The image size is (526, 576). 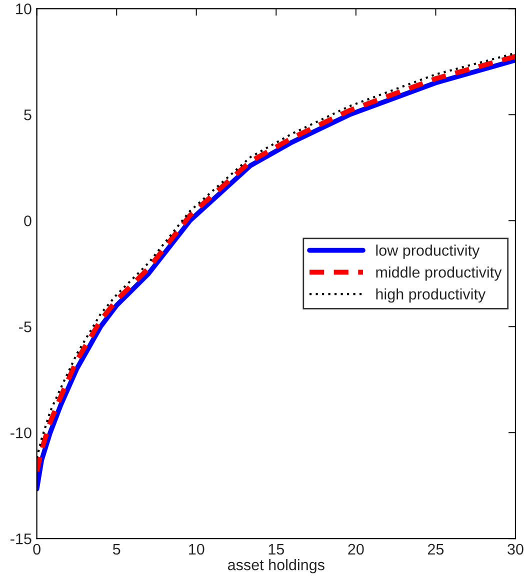 What do you see at coordinates (28, 115) in the screenshot?
I see `y-tick-label: 5` at bounding box center [28, 115].